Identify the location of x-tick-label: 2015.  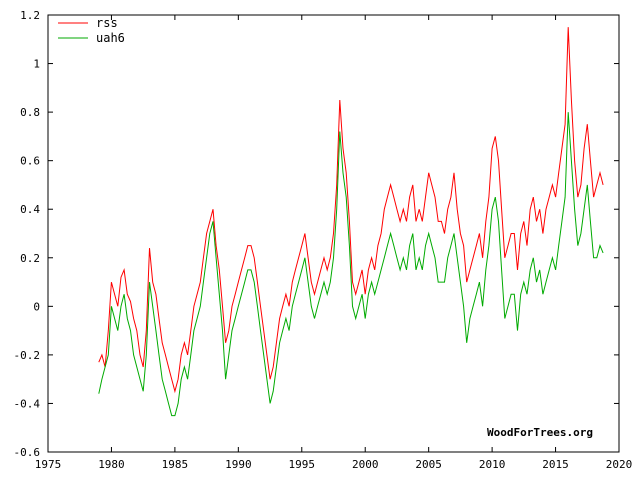
(555, 464).